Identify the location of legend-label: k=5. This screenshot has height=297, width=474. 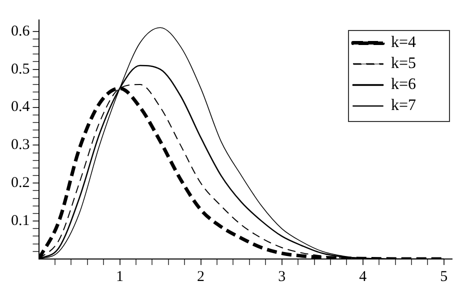
(403, 63).